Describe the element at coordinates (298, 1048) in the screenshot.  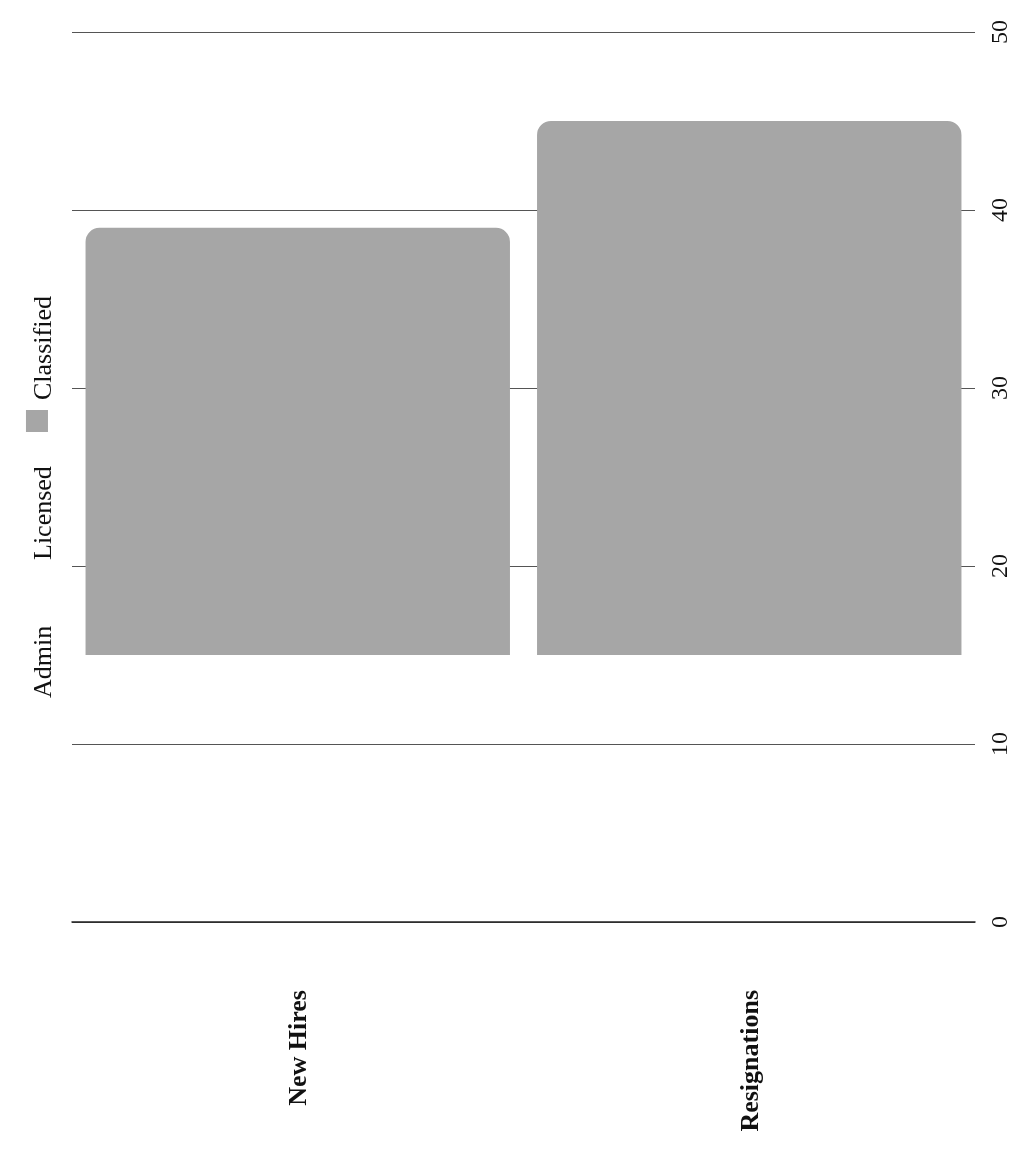
I see `x-tick-label: New Hires` at that location.